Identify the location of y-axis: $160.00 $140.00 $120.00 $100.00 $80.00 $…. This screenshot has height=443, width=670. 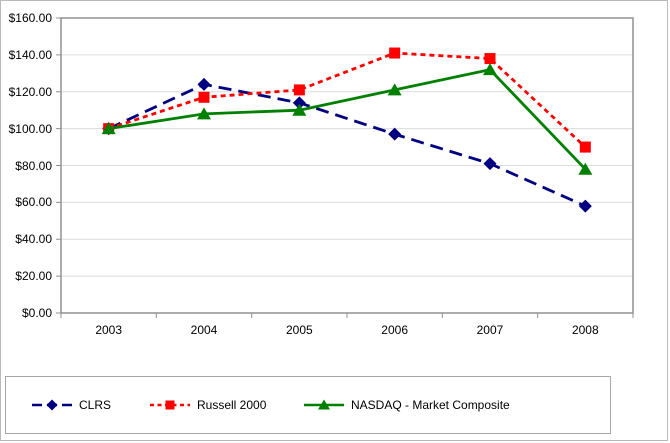
(26, 165).